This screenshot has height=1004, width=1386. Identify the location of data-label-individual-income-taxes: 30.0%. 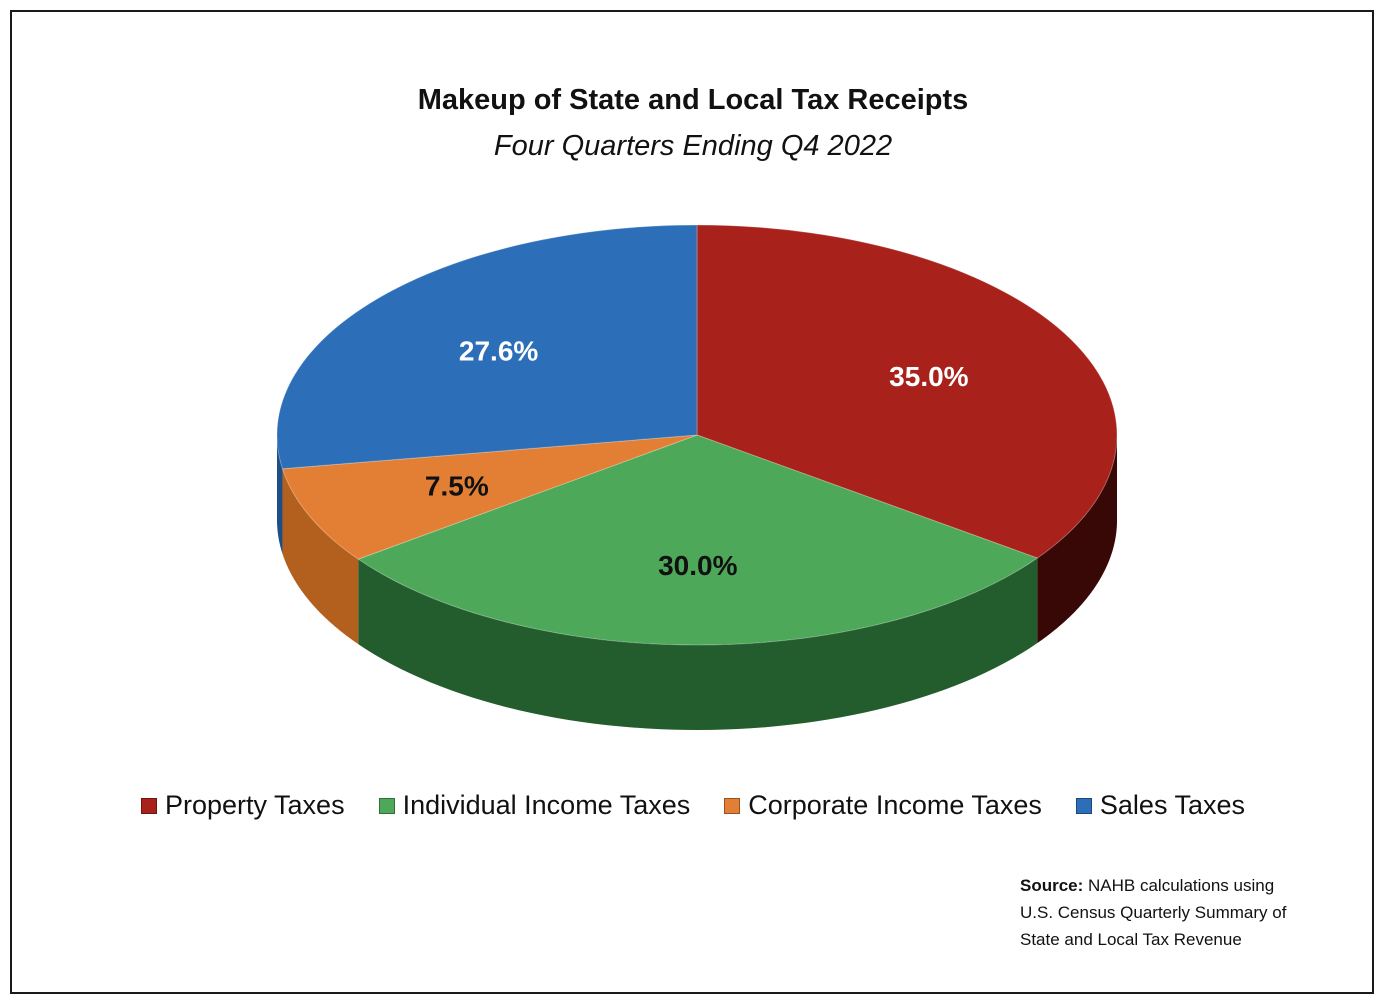
(697, 565).